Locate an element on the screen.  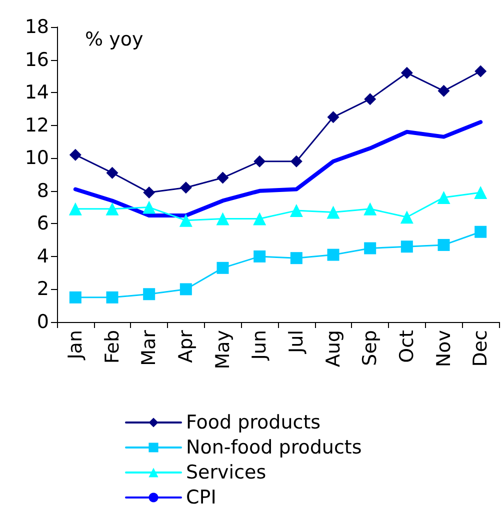
x-tick-label: Jul is located at coordinates (296, 342).